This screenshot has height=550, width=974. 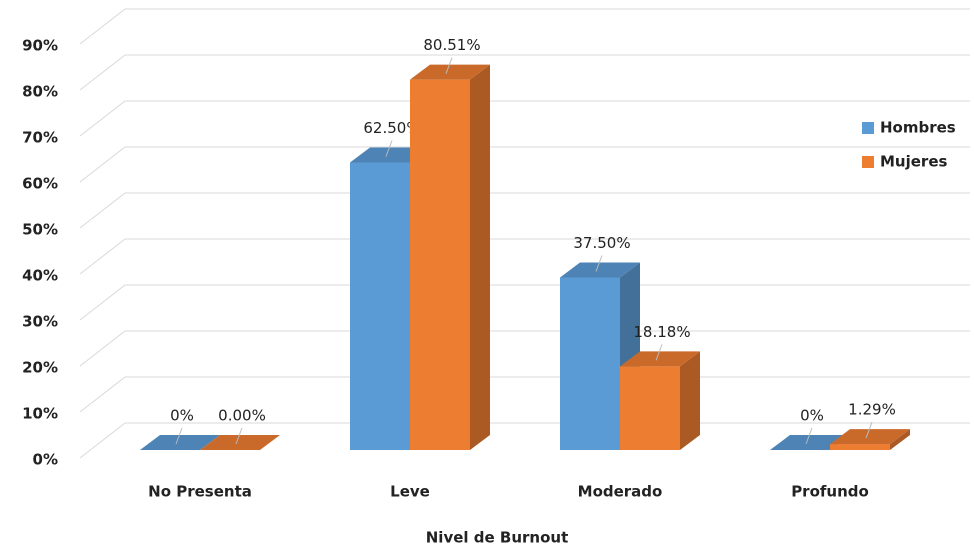 I want to click on data-label: 1.29%, so click(x=872, y=410).